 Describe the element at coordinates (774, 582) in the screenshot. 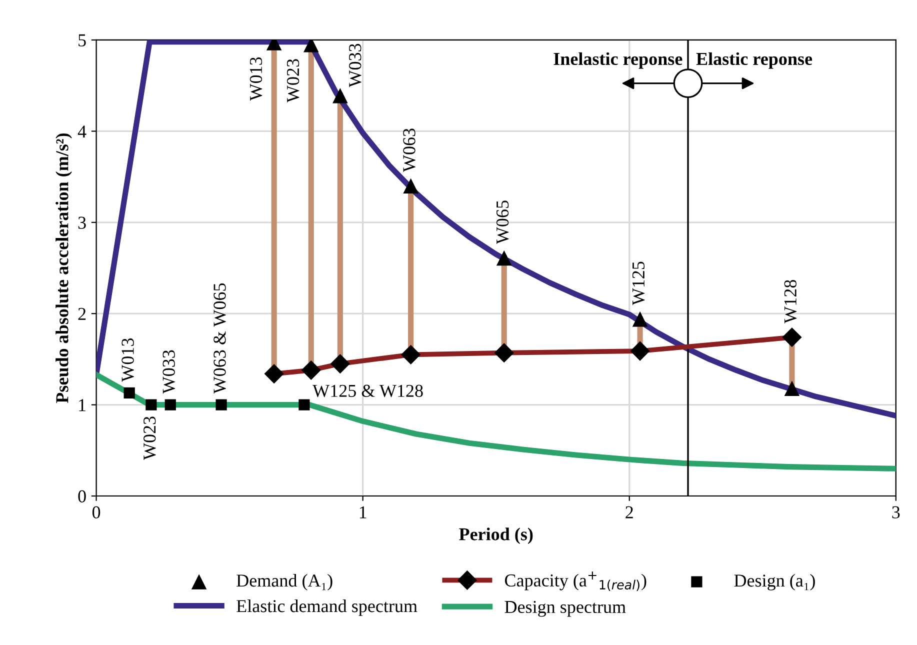

I see `legend-label: Design (a₁)` at that location.